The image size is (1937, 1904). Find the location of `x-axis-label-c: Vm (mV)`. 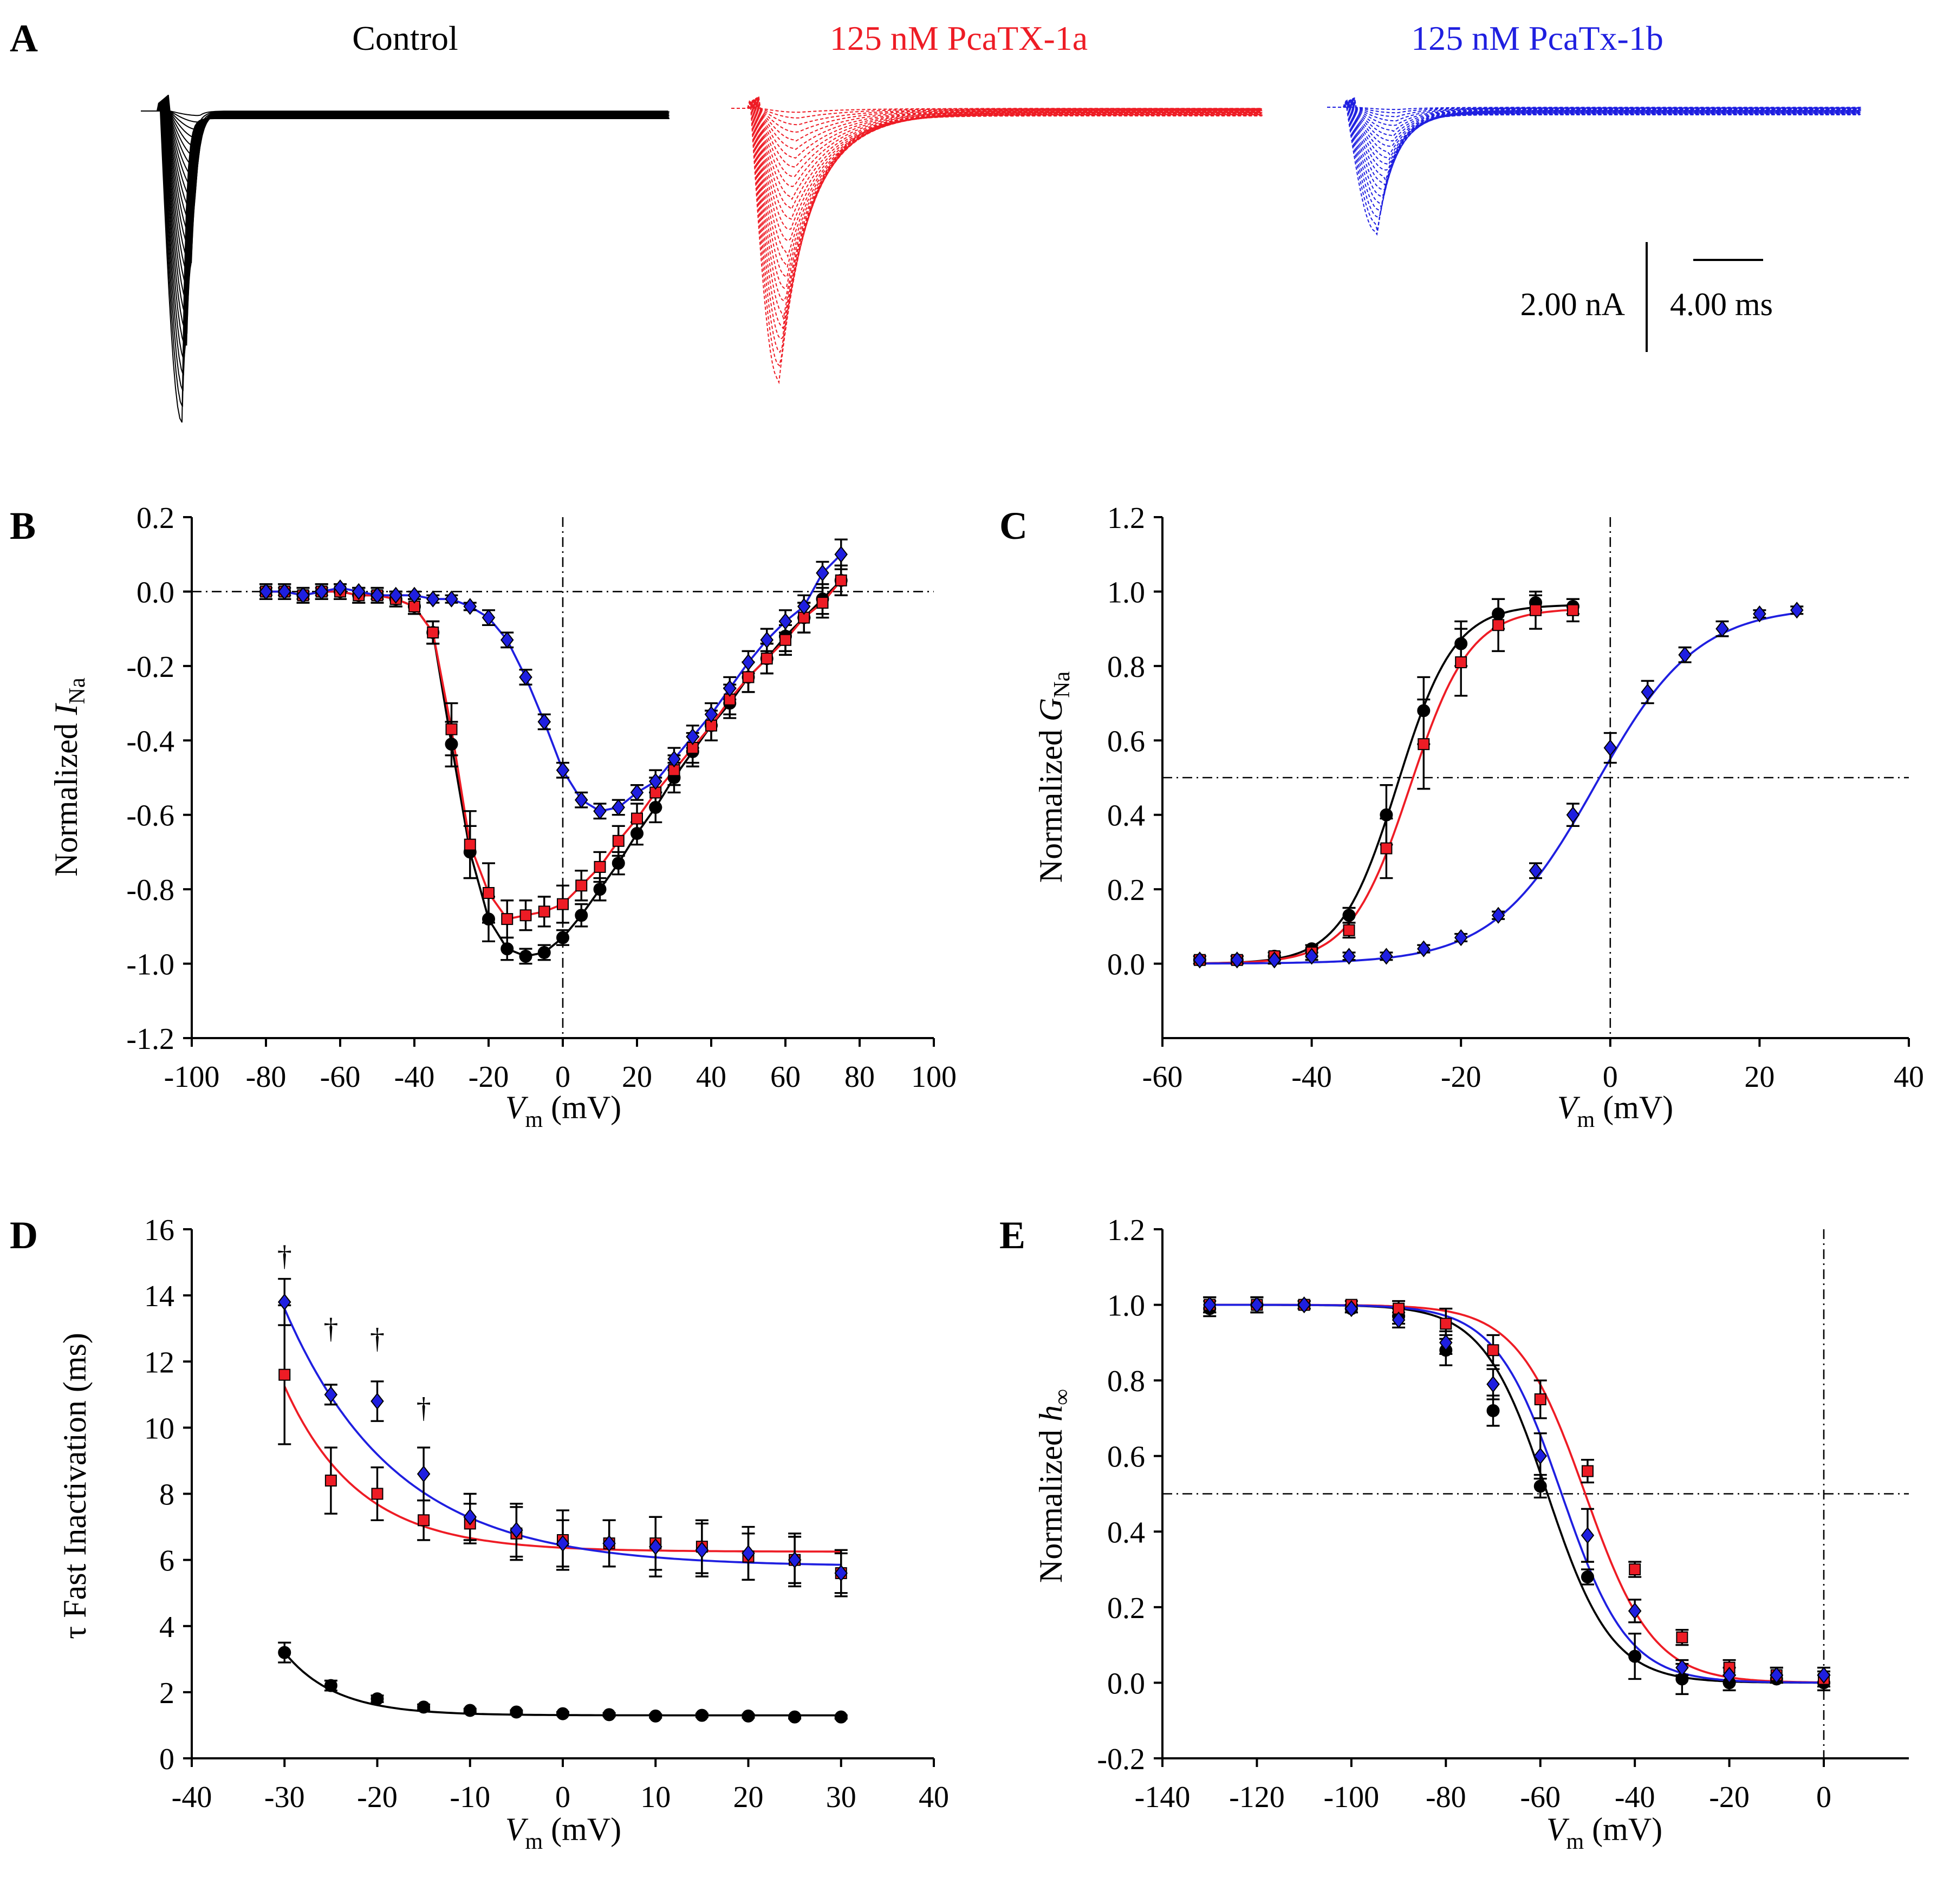

x-axis-label-c: Vm (mV) is located at coordinates (1615, 1111).